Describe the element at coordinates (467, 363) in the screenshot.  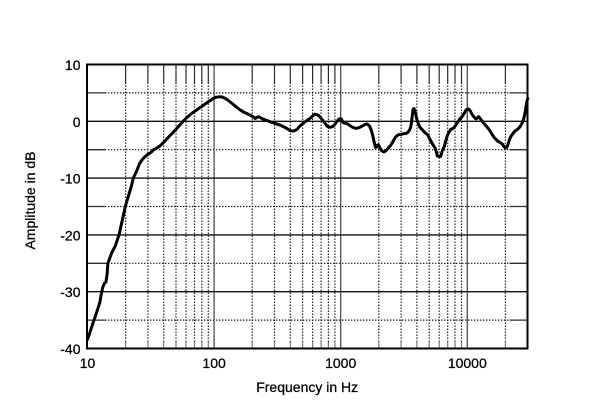
I see `svg-text: 10000` at that location.